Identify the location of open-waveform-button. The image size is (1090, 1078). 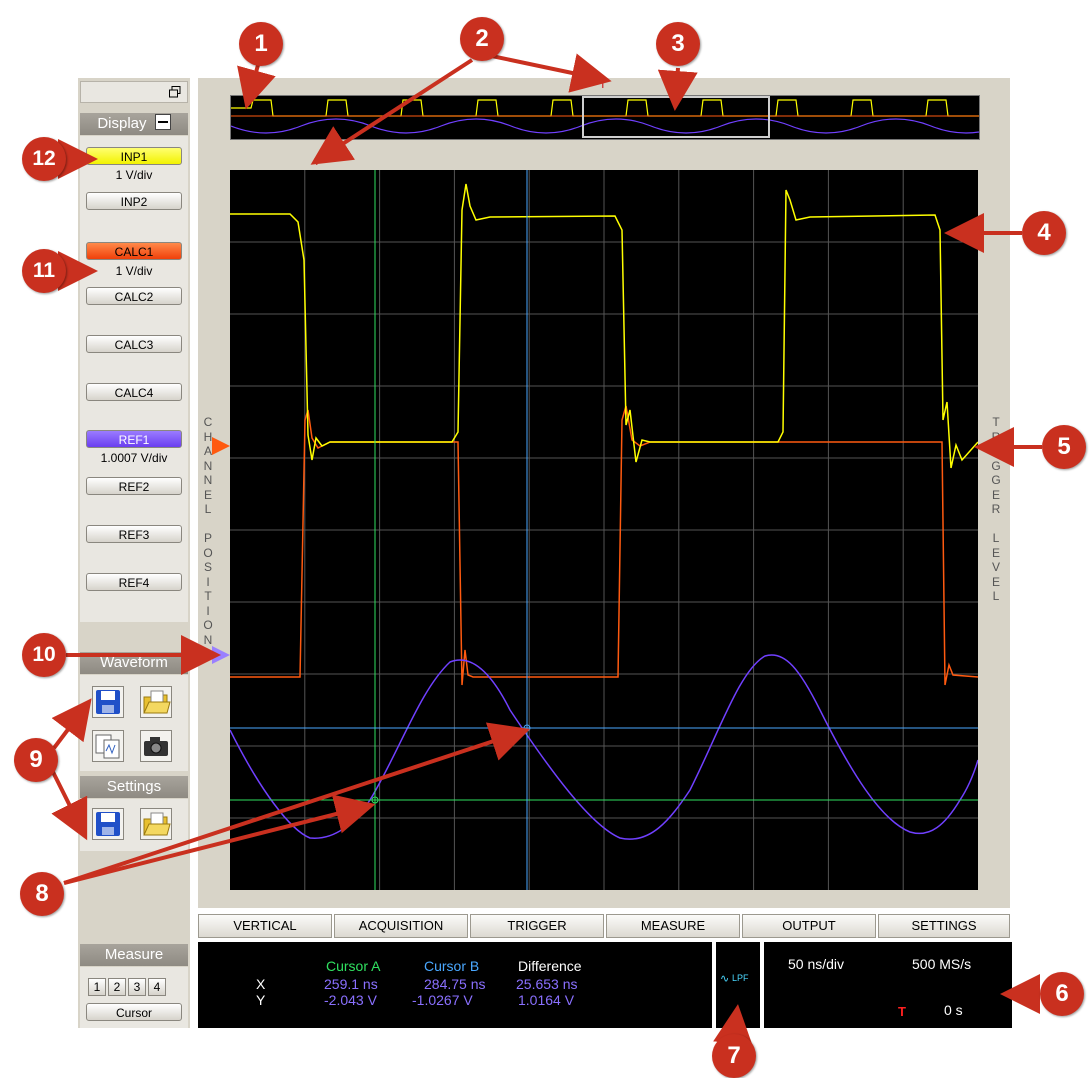
(156, 702).